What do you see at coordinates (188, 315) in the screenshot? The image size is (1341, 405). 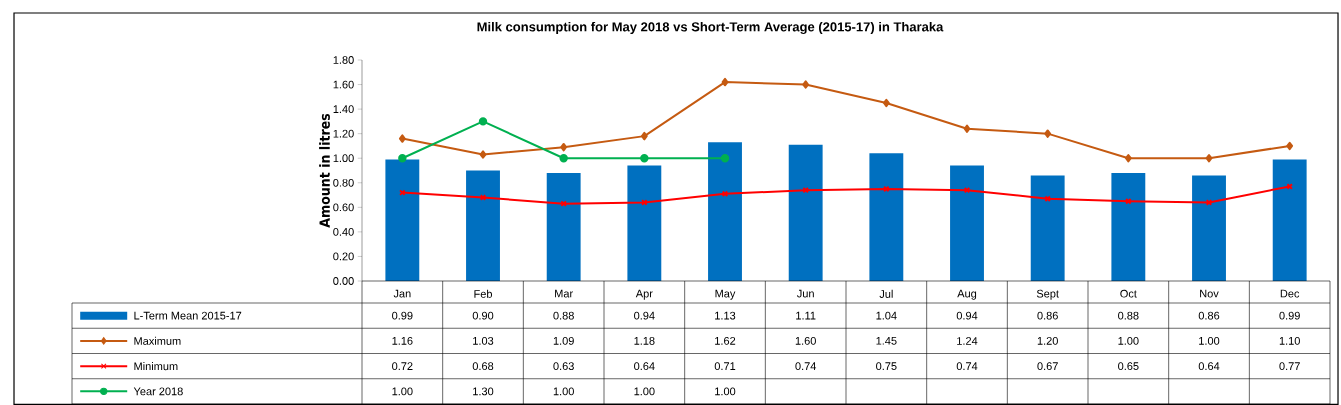 I see `legend-label: L-Term Mean 2015-17` at bounding box center [188, 315].